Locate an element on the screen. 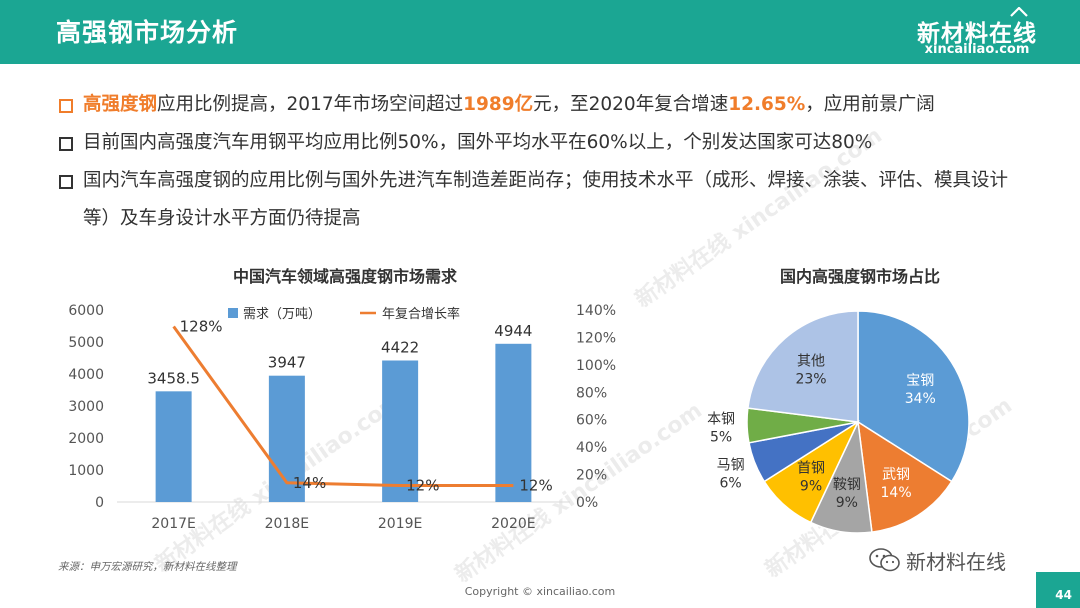  category-label: 2020E is located at coordinates (513, 524).